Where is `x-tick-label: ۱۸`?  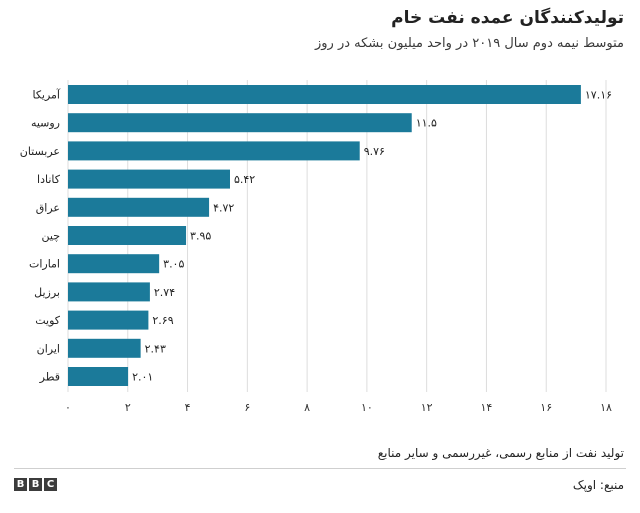
x-tick-label: ۱۸ is located at coordinates (606, 407).